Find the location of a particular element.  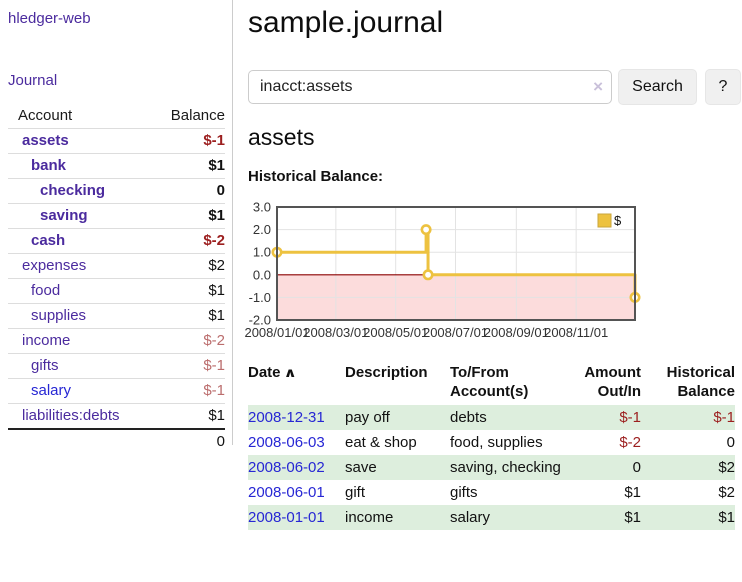

chart-x-tick-label: 2008/09/01 is located at coordinates (516, 332).